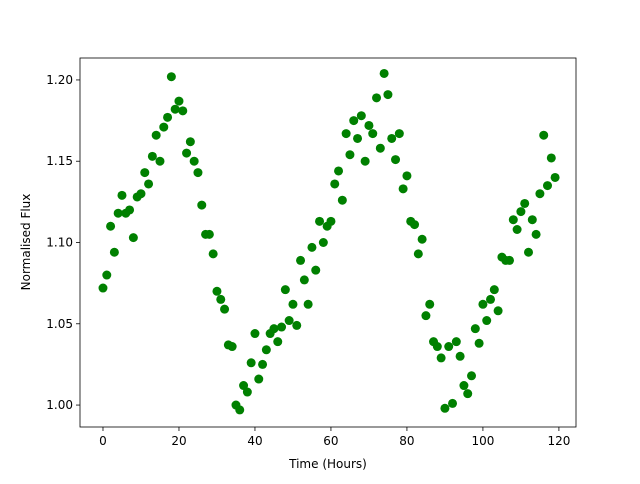 The image size is (640, 484). What do you see at coordinates (59, 161) in the screenshot?
I see `y-tick-label: 1.15` at bounding box center [59, 161].